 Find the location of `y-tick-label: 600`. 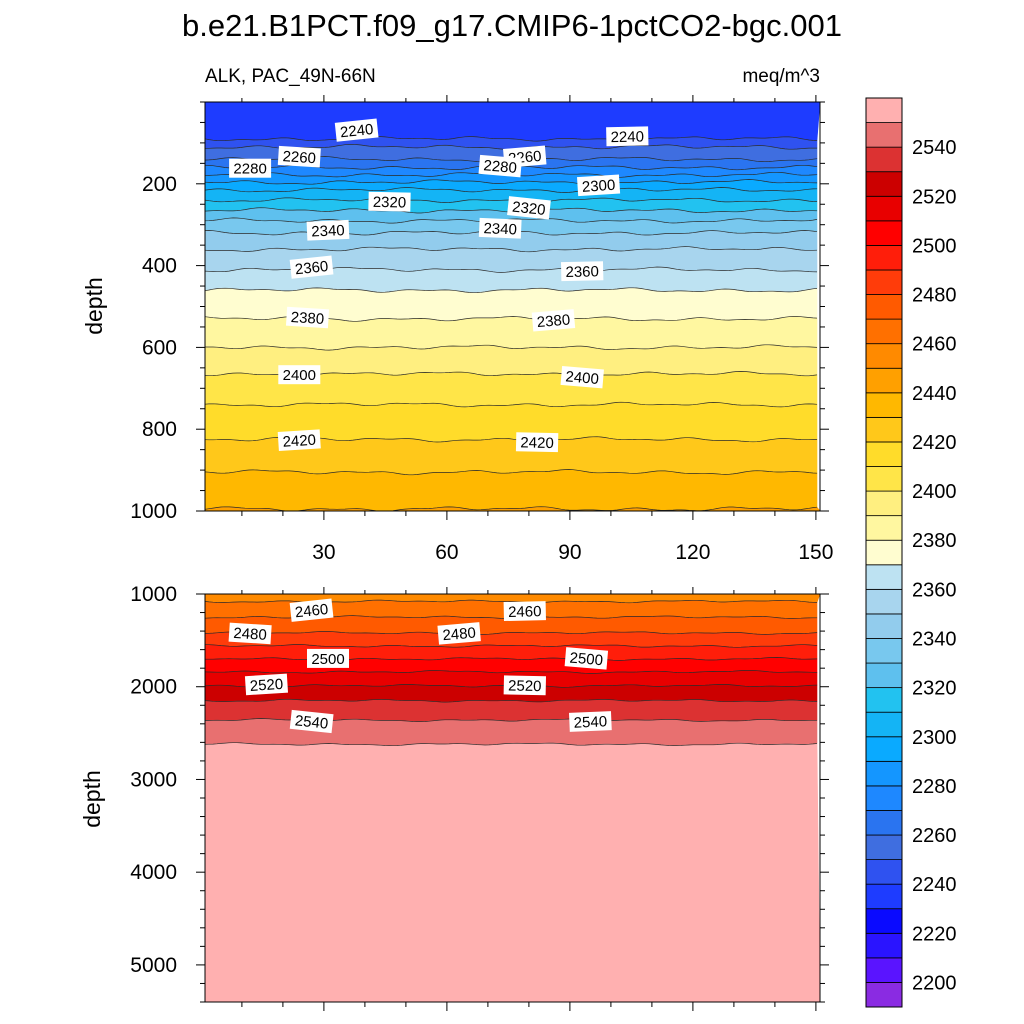

y-tick-label: 600 is located at coordinates (159, 347).